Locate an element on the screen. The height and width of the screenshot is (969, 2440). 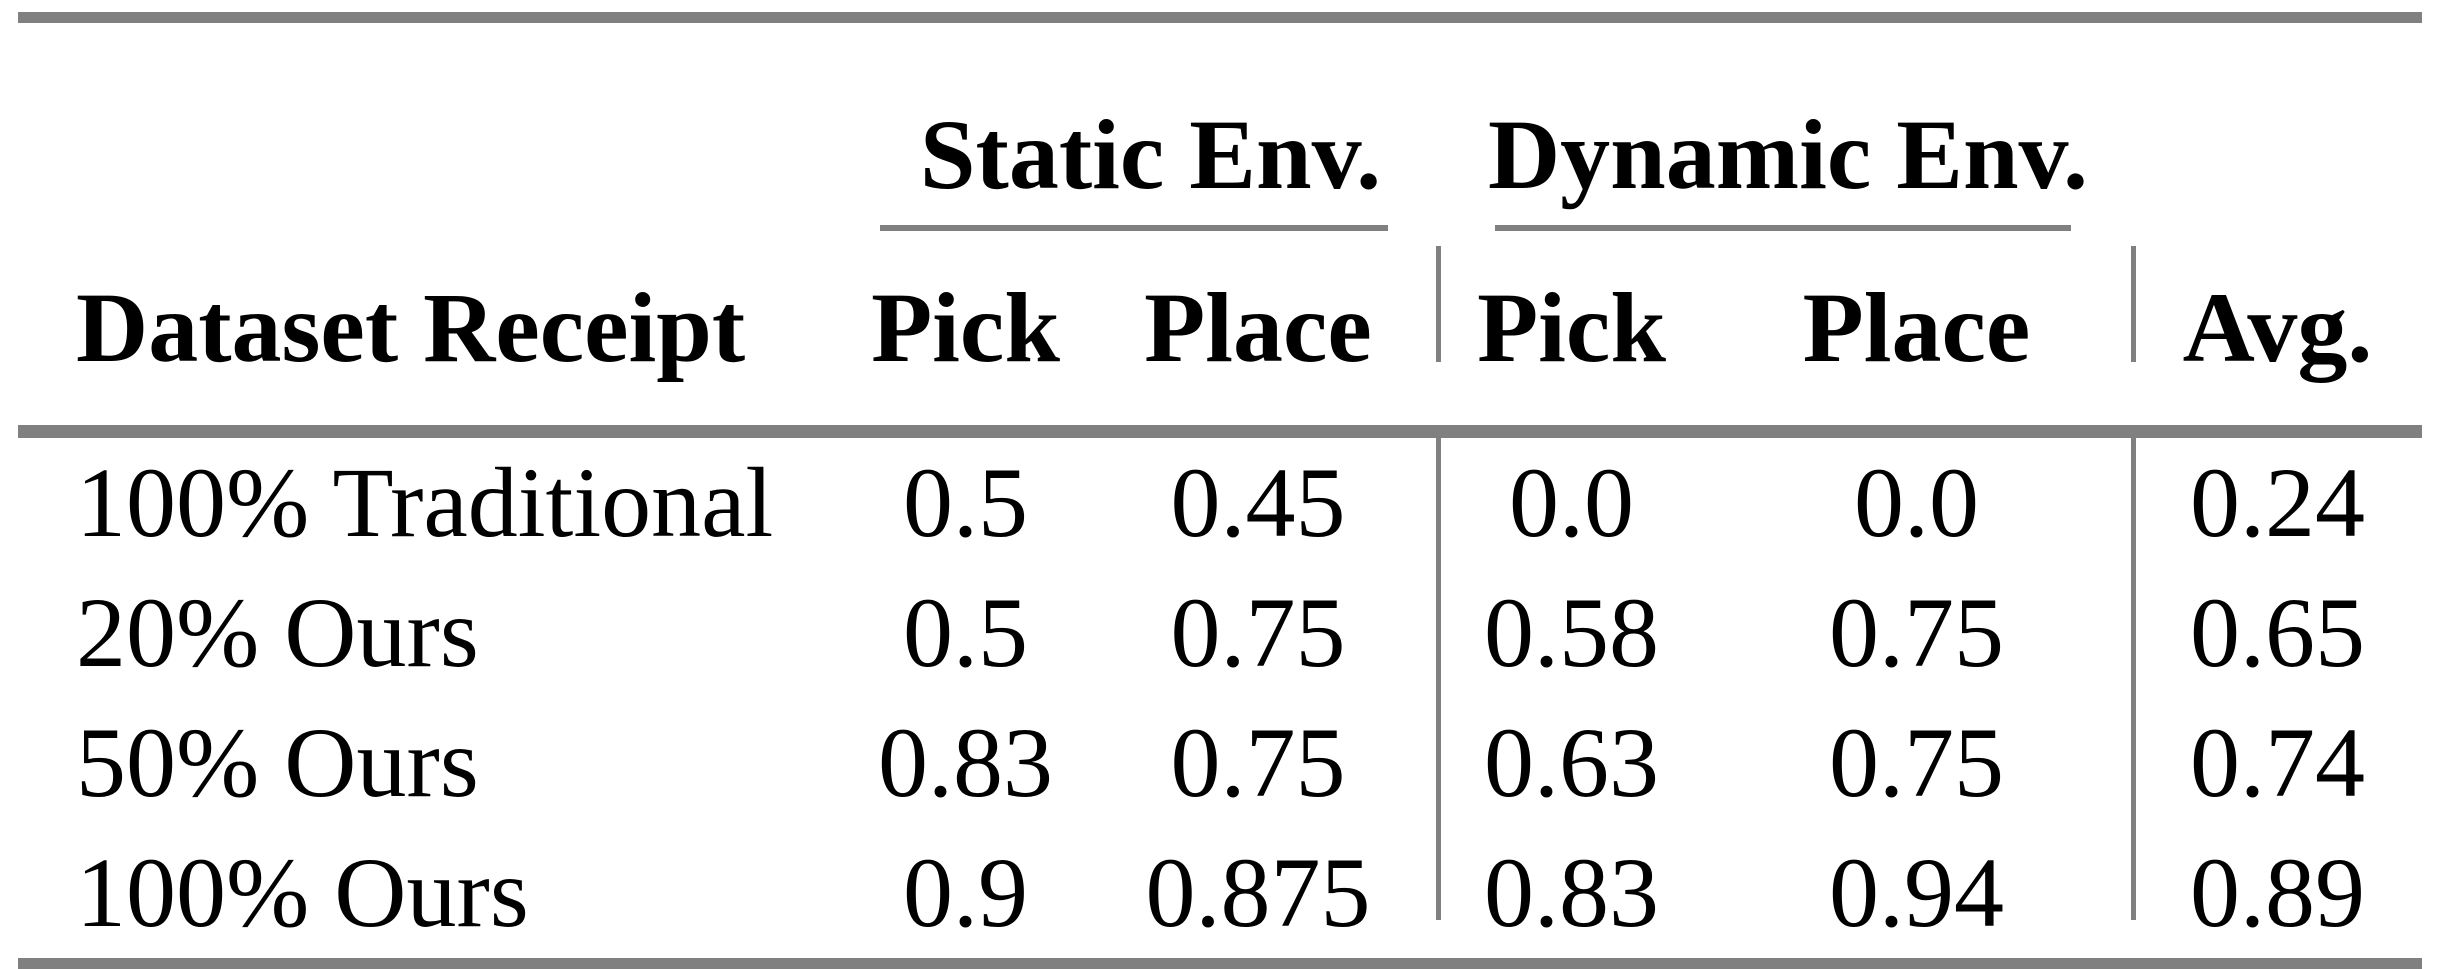
table-row-20-ours: 20% Ours 0.5 0.75 0.58 0.75 0.65 is located at coordinates (1220, 633).